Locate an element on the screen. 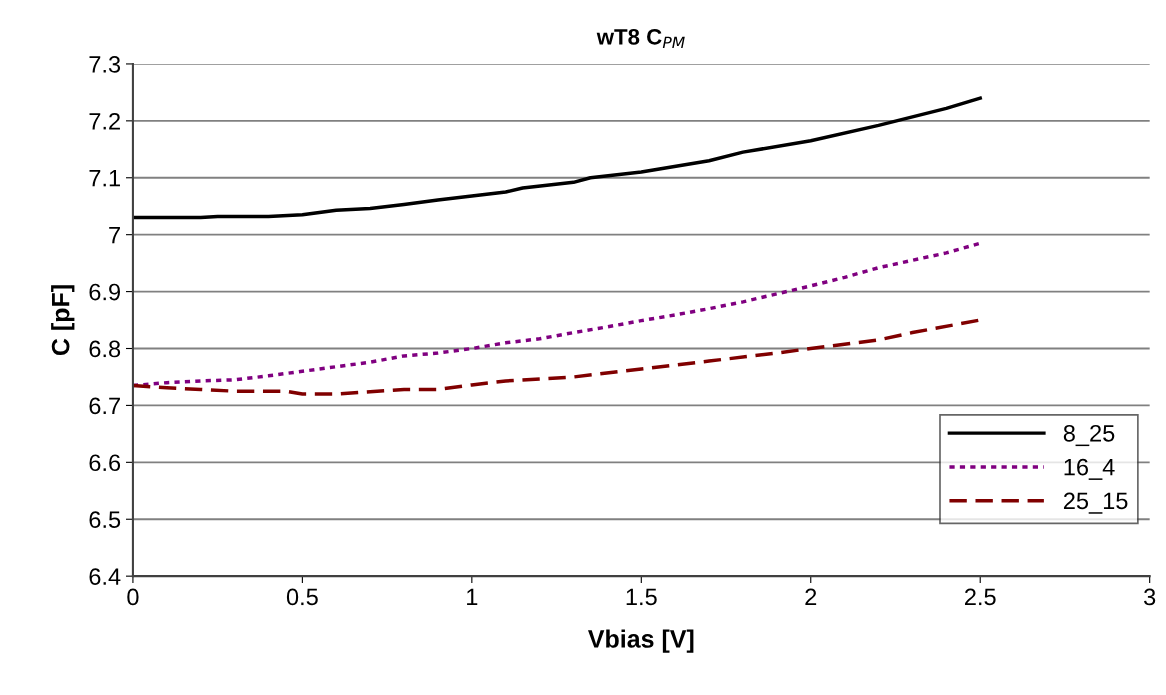  x-axis-title: Vbias [V] is located at coordinates (640, 641).